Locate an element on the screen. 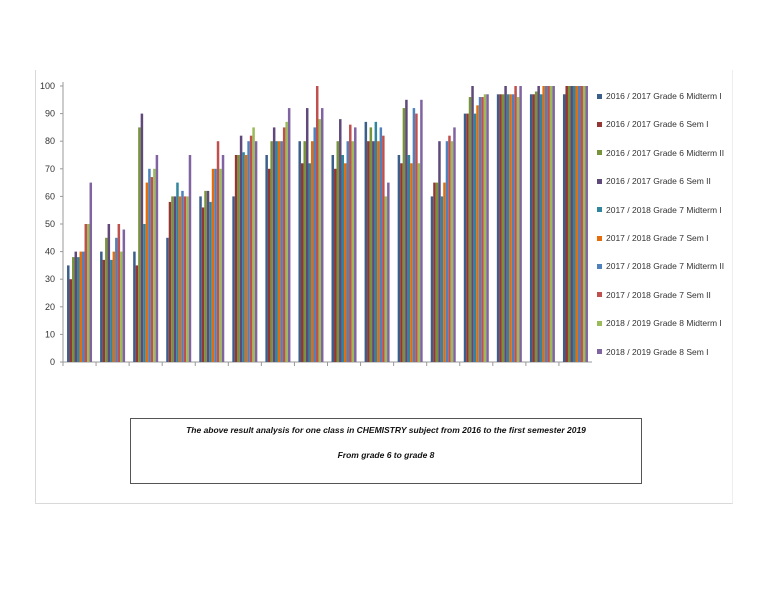 The height and width of the screenshot is (594, 768). caption-line-2: From grade 6 to grade 8 is located at coordinates (386, 455).